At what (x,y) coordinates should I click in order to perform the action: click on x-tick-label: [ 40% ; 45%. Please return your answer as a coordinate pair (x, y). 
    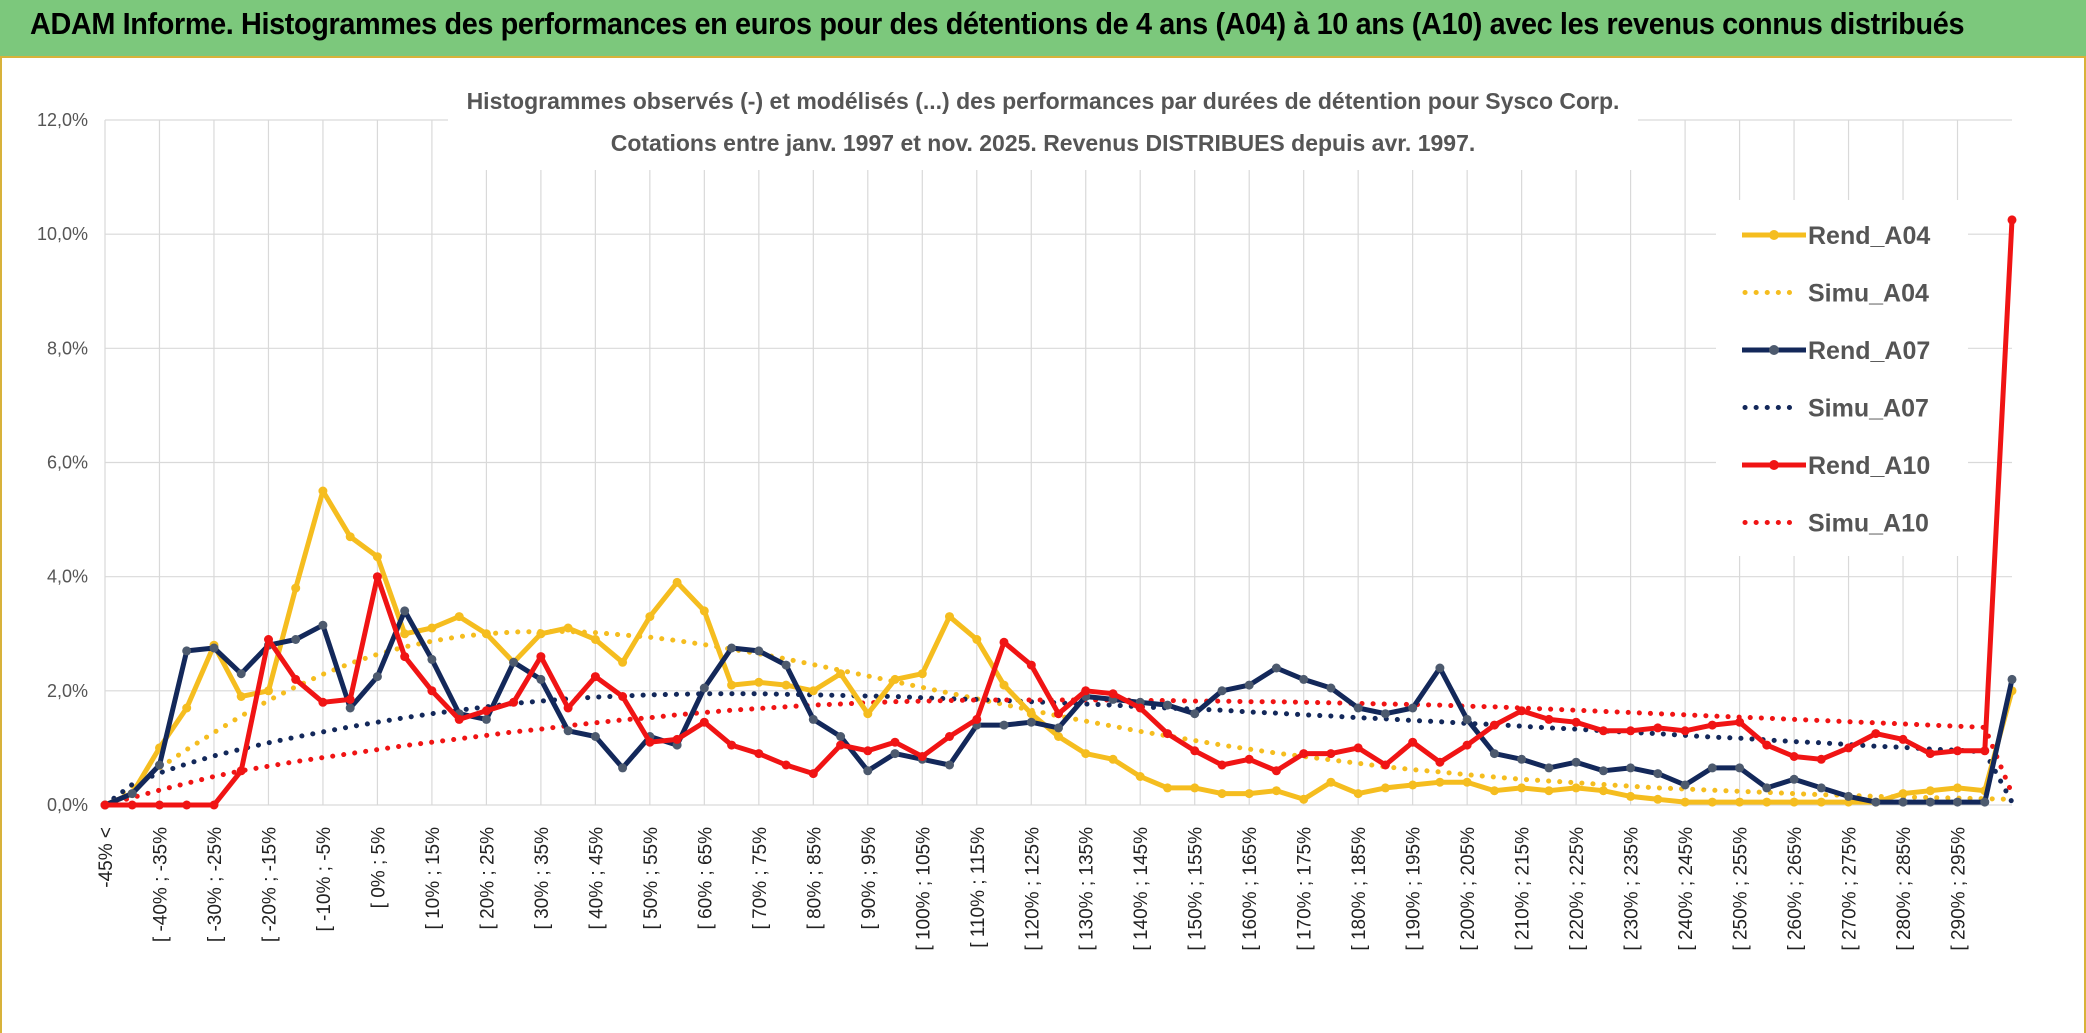
    Looking at the image, I should click on (596, 878).